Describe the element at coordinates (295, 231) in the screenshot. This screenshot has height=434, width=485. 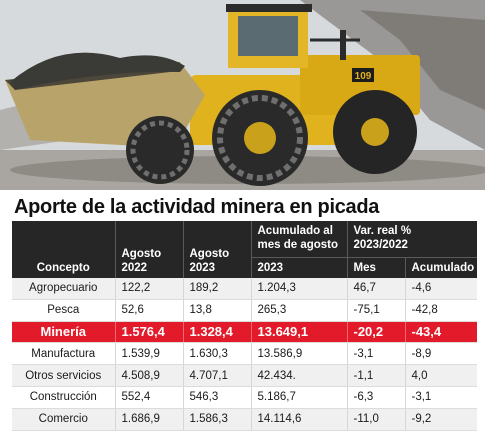
I see `header-acum-line1: Acumulado al` at that location.